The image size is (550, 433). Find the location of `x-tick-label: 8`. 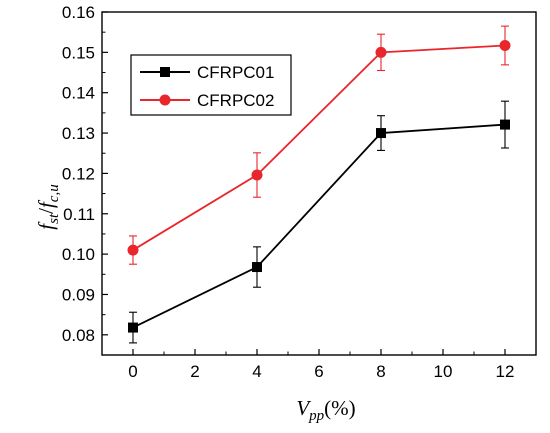

x-tick-label: 8 is located at coordinates (380, 371).